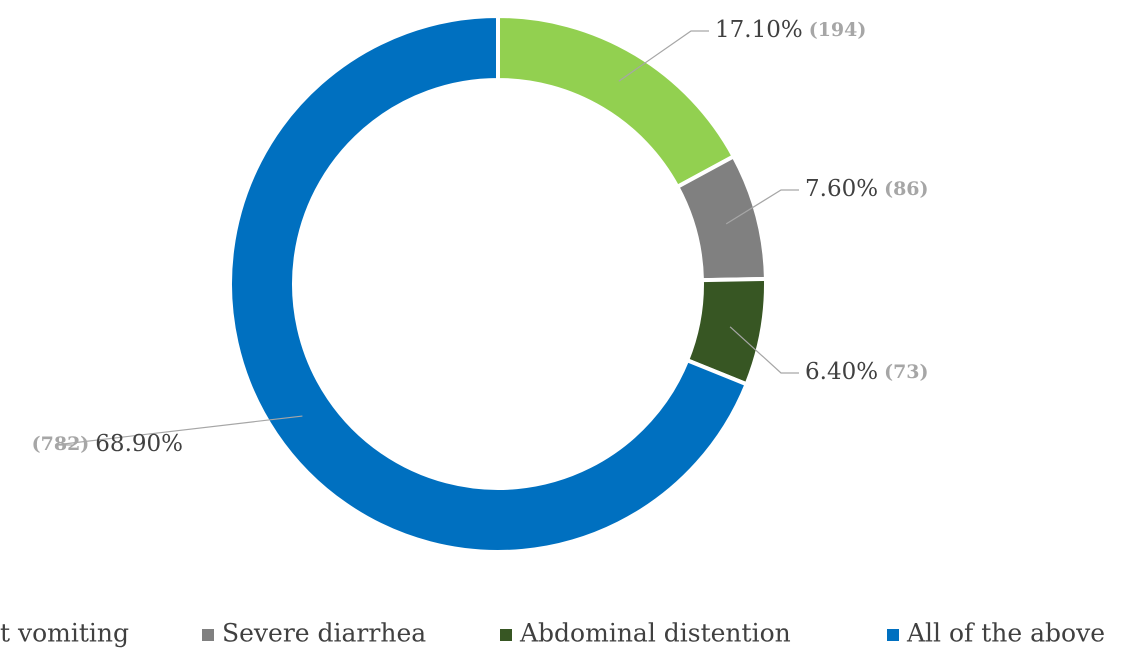  What do you see at coordinates (1005, 633) in the screenshot?
I see `legend-label: All of the above` at bounding box center [1005, 633].